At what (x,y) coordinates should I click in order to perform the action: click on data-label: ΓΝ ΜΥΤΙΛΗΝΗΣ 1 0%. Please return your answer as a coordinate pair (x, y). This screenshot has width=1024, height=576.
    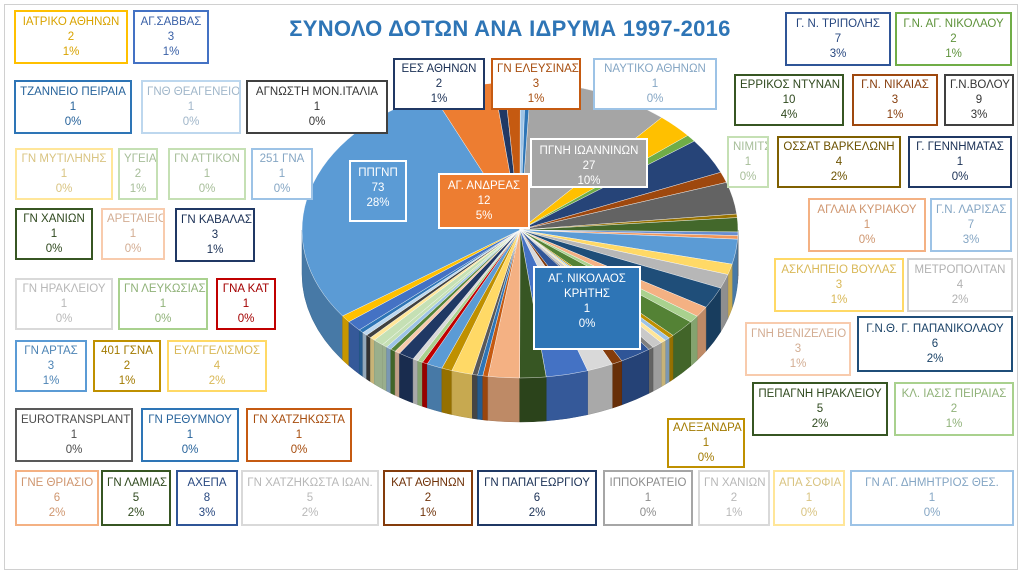
    Looking at the image, I should click on (64, 174).